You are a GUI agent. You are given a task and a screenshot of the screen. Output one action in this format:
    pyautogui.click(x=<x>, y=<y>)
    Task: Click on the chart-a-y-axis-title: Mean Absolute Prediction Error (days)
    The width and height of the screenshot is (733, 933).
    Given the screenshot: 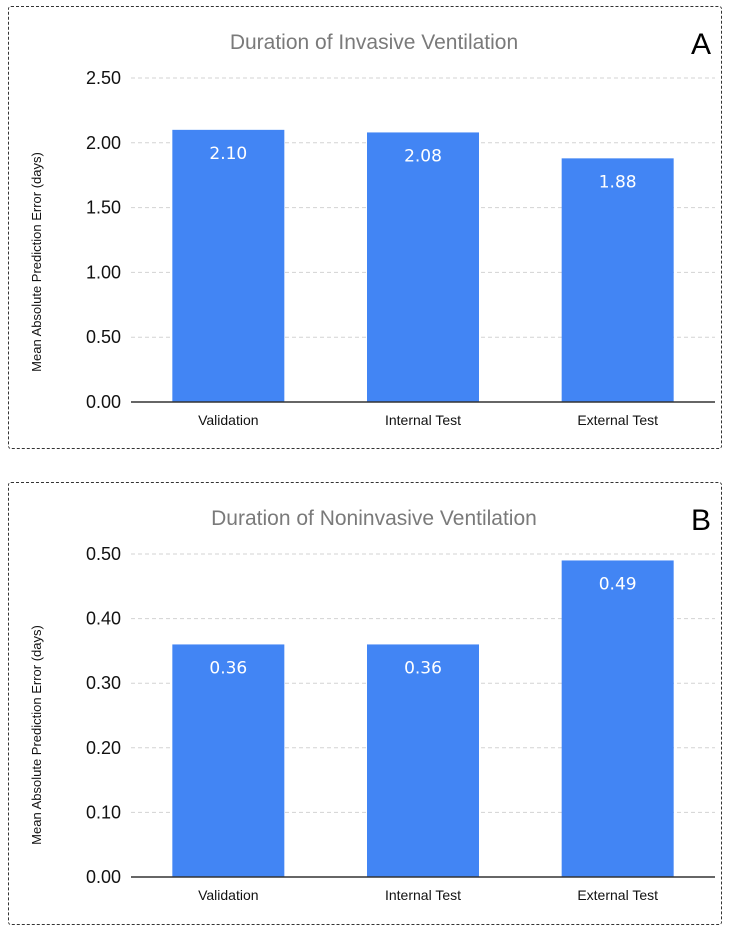 What is the action you would take?
    pyautogui.click(x=36, y=262)
    